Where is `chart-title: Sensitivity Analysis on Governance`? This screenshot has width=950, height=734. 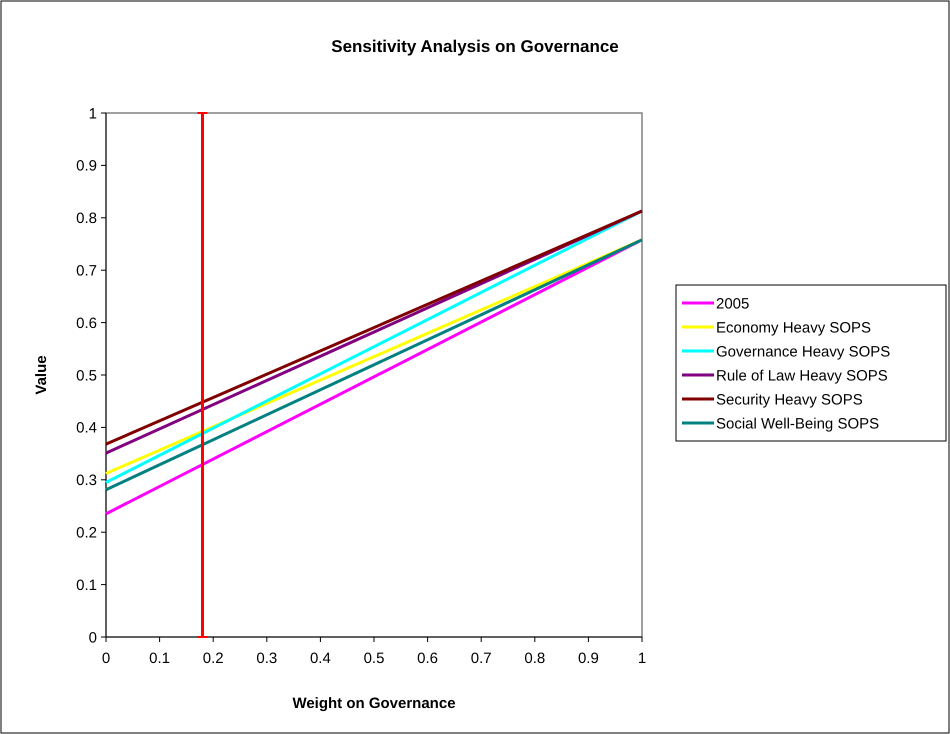
chart-title: Sensitivity Analysis on Governance is located at coordinates (475, 46).